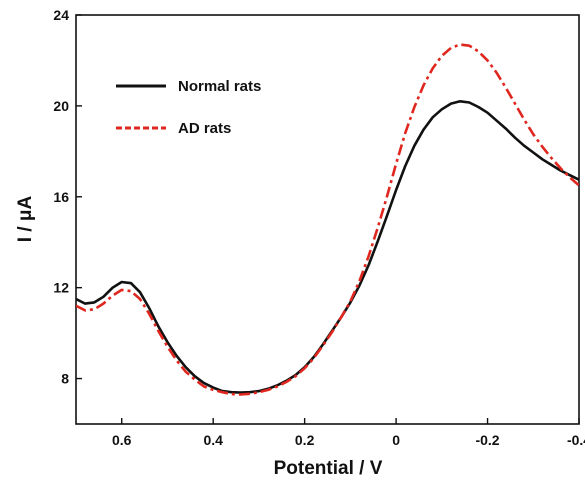 The width and height of the screenshot is (585, 483). Describe the element at coordinates (219, 86) in the screenshot. I see `legend-label-normal-rats: Normal rats` at that location.